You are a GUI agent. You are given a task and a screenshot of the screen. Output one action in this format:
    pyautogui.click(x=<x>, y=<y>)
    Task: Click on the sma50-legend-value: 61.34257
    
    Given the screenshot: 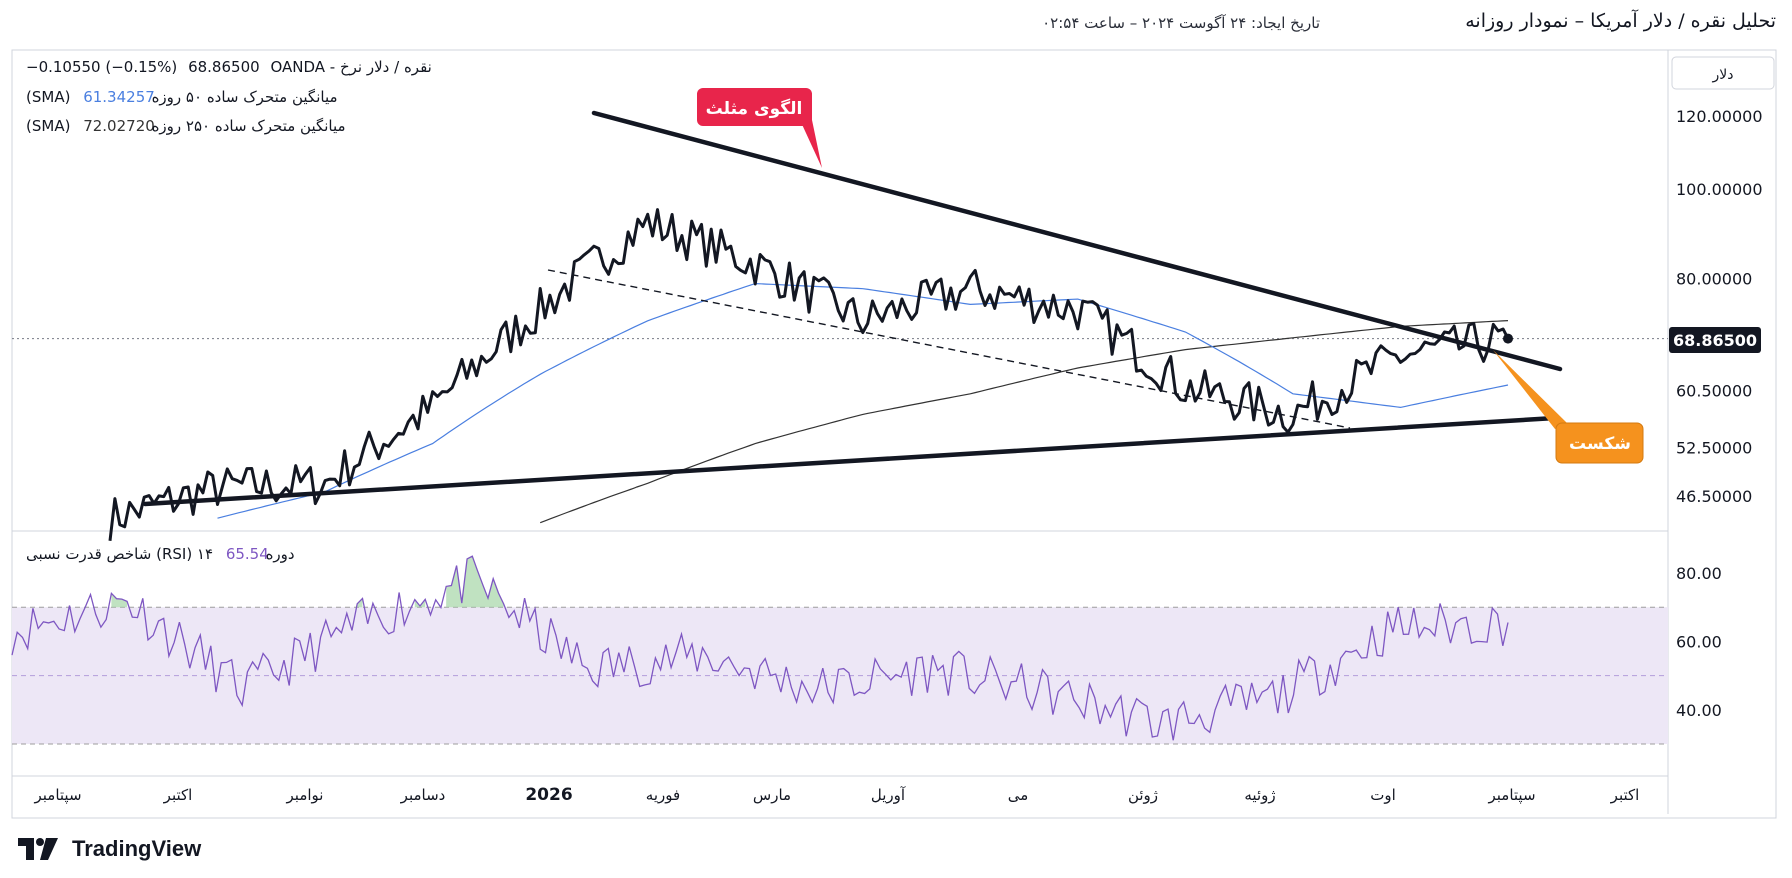 What is the action you would take?
    pyautogui.click(x=119, y=97)
    